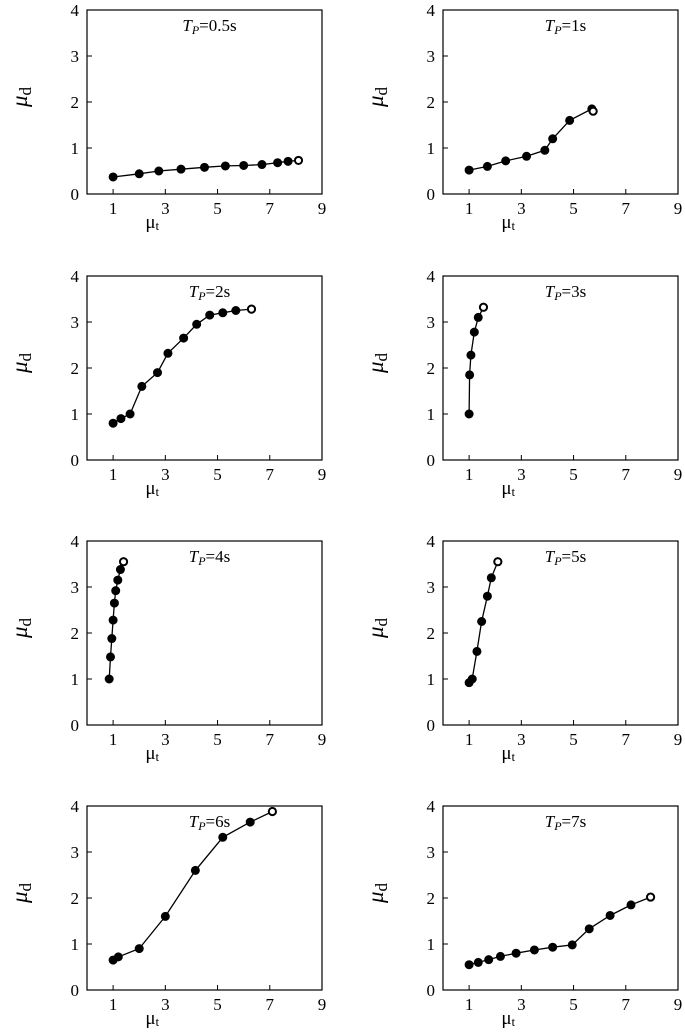 The height and width of the screenshot is (1034, 685). What do you see at coordinates (210, 822) in the screenshot?
I see `panel-title: TP=6s` at bounding box center [210, 822].